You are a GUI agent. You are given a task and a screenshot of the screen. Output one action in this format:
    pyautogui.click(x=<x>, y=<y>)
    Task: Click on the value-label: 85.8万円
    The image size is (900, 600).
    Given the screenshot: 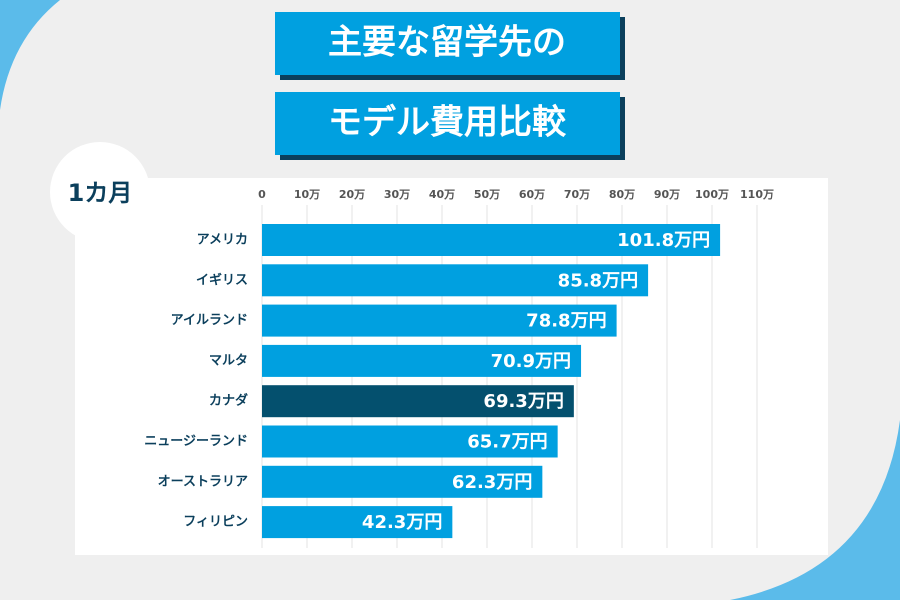 What is the action you would take?
    pyautogui.click(x=598, y=280)
    